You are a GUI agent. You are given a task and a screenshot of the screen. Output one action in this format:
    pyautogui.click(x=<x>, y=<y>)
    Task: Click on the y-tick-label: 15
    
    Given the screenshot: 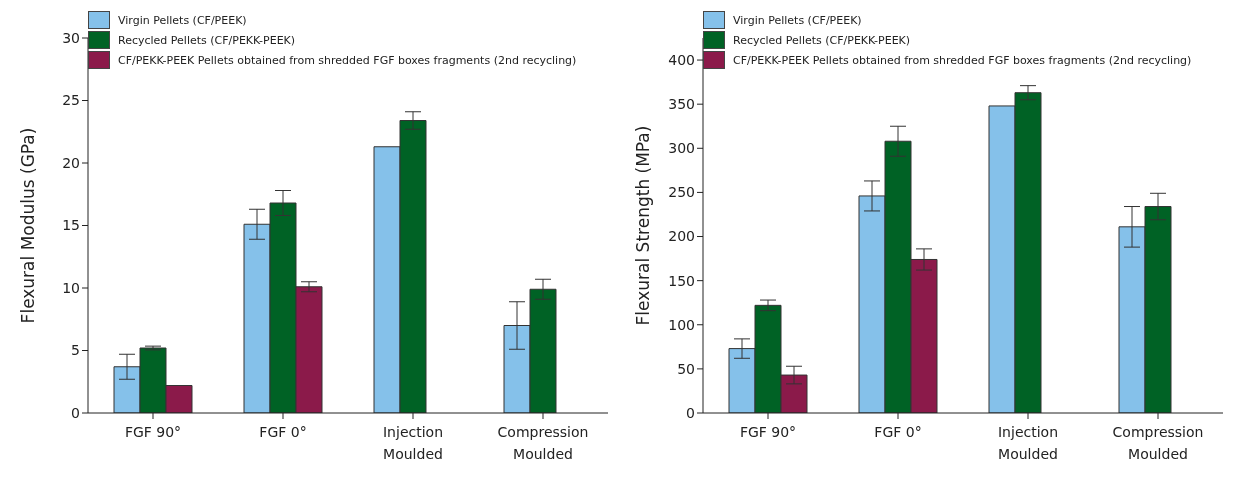 What is the action you would take?
    pyautogui.click(x=71, y=225)
    